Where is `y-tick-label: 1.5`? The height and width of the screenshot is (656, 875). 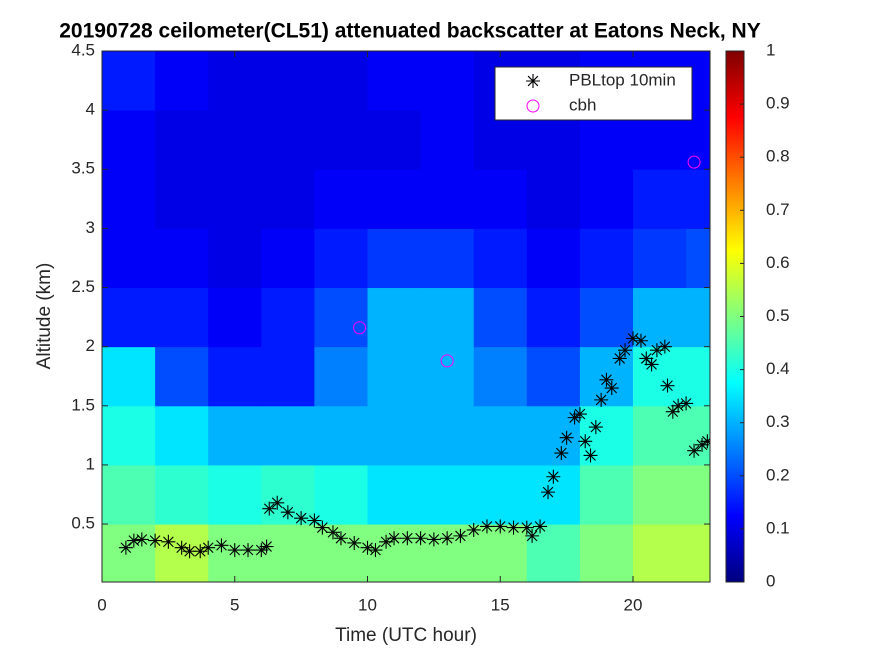 y-tick-label: 1.5 is located at coordinates (83, 404).